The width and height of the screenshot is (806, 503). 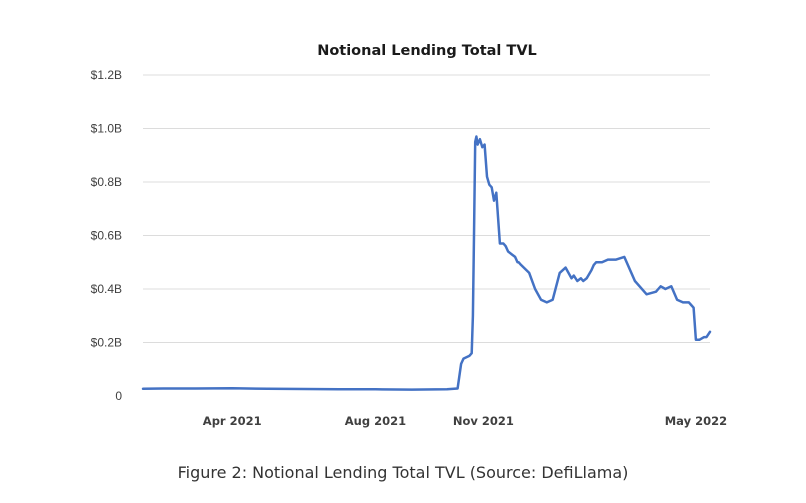 I want to click on y-axis-tick-labels: 0 $0.2B $0.4B $0.6B $0.8B $1.0B $1.2B, so click(x=107, y=235).